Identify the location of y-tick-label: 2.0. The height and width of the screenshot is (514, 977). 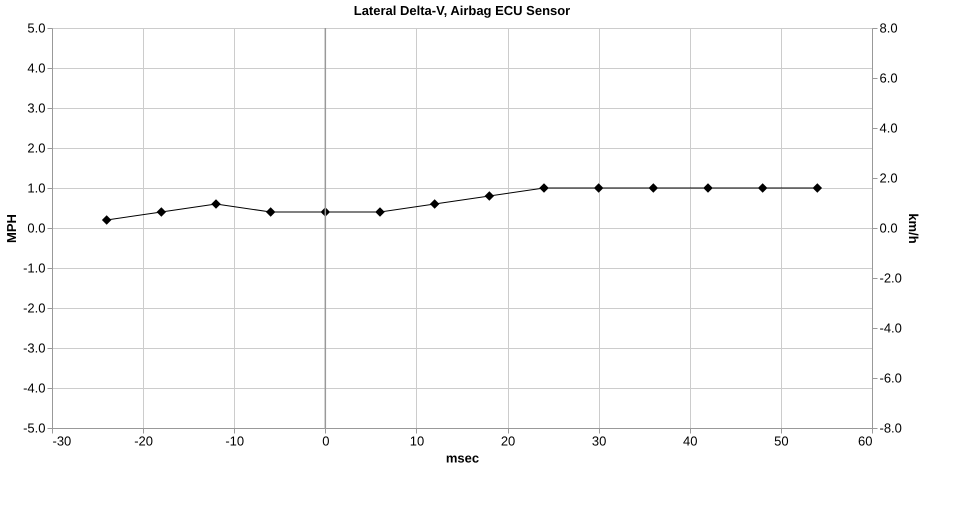
(36, 148).